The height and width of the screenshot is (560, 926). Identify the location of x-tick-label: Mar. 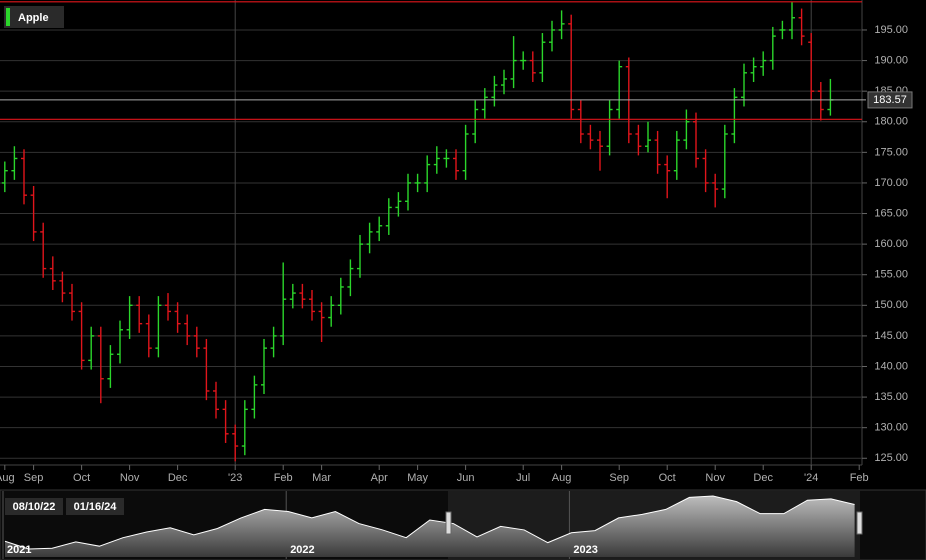
(321, 478).